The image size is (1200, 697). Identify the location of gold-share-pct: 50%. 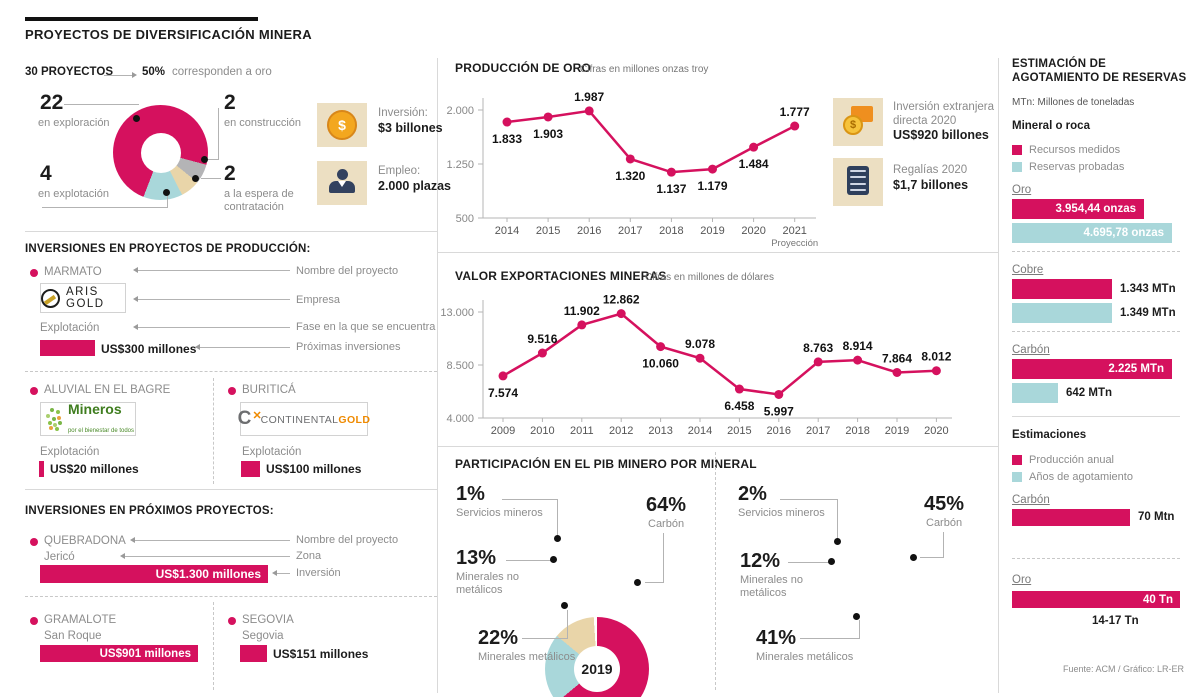
(154, 72).